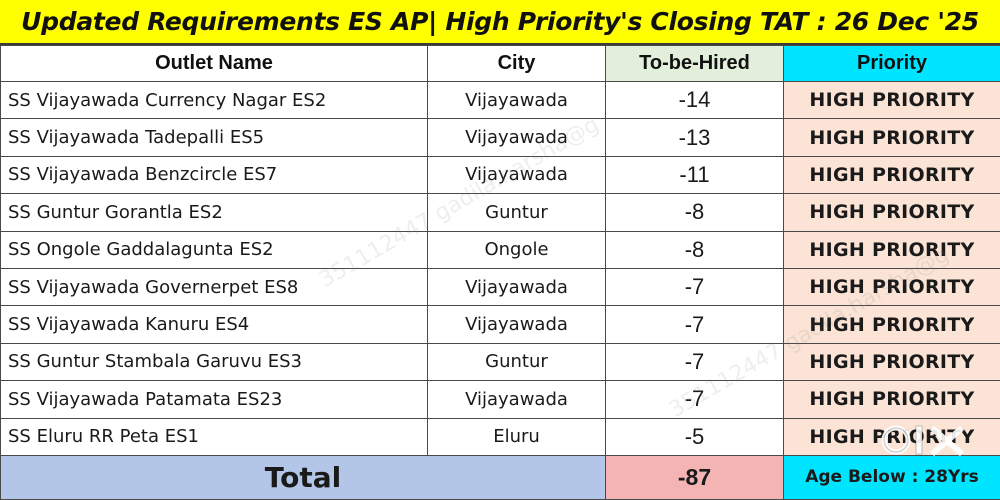 The height and width of the screenshot is (500, 1000). I want to click on total-label: Total, so click(303, 477).